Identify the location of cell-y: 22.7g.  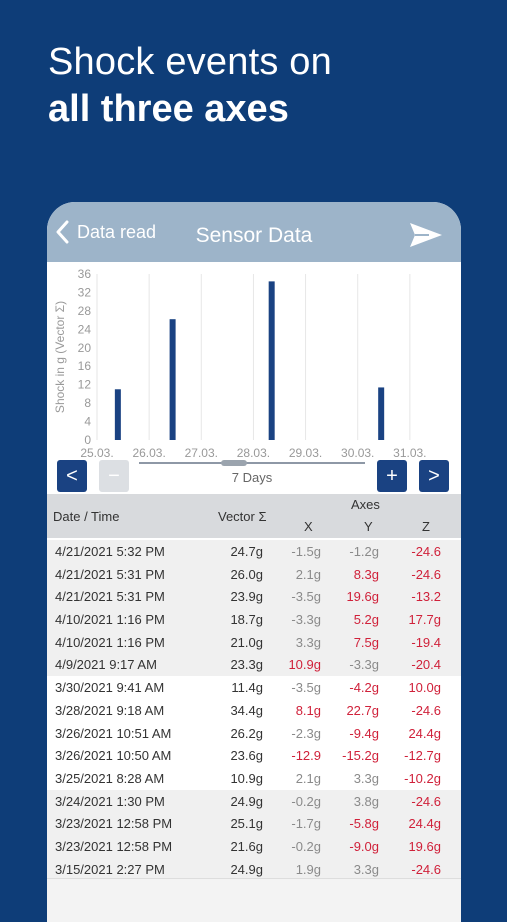
(362, 710).